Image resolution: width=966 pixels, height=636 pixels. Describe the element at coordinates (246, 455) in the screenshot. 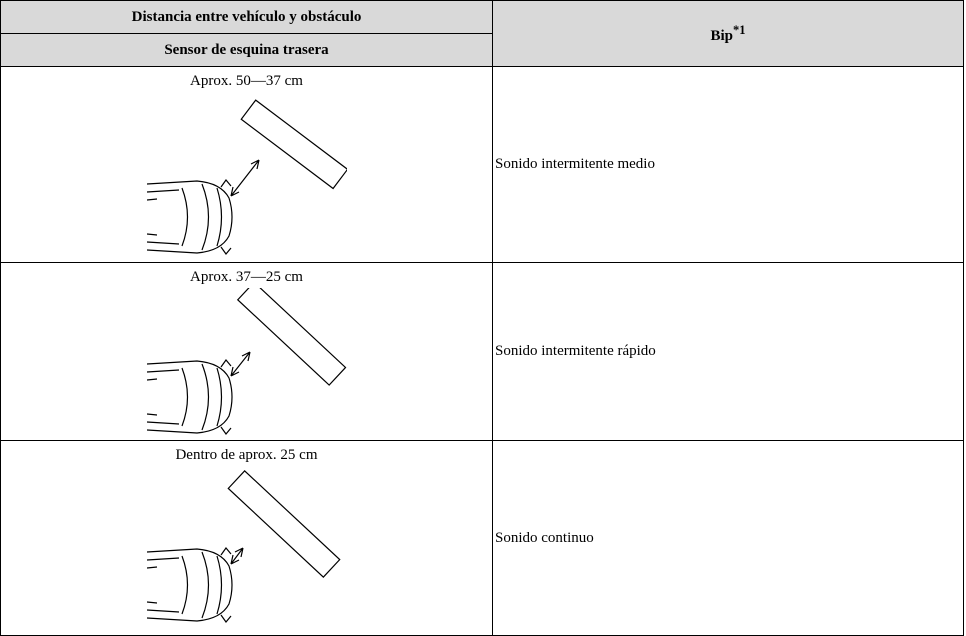

I see `distance-text: Dentro de aprox. 25 cm` at that location.